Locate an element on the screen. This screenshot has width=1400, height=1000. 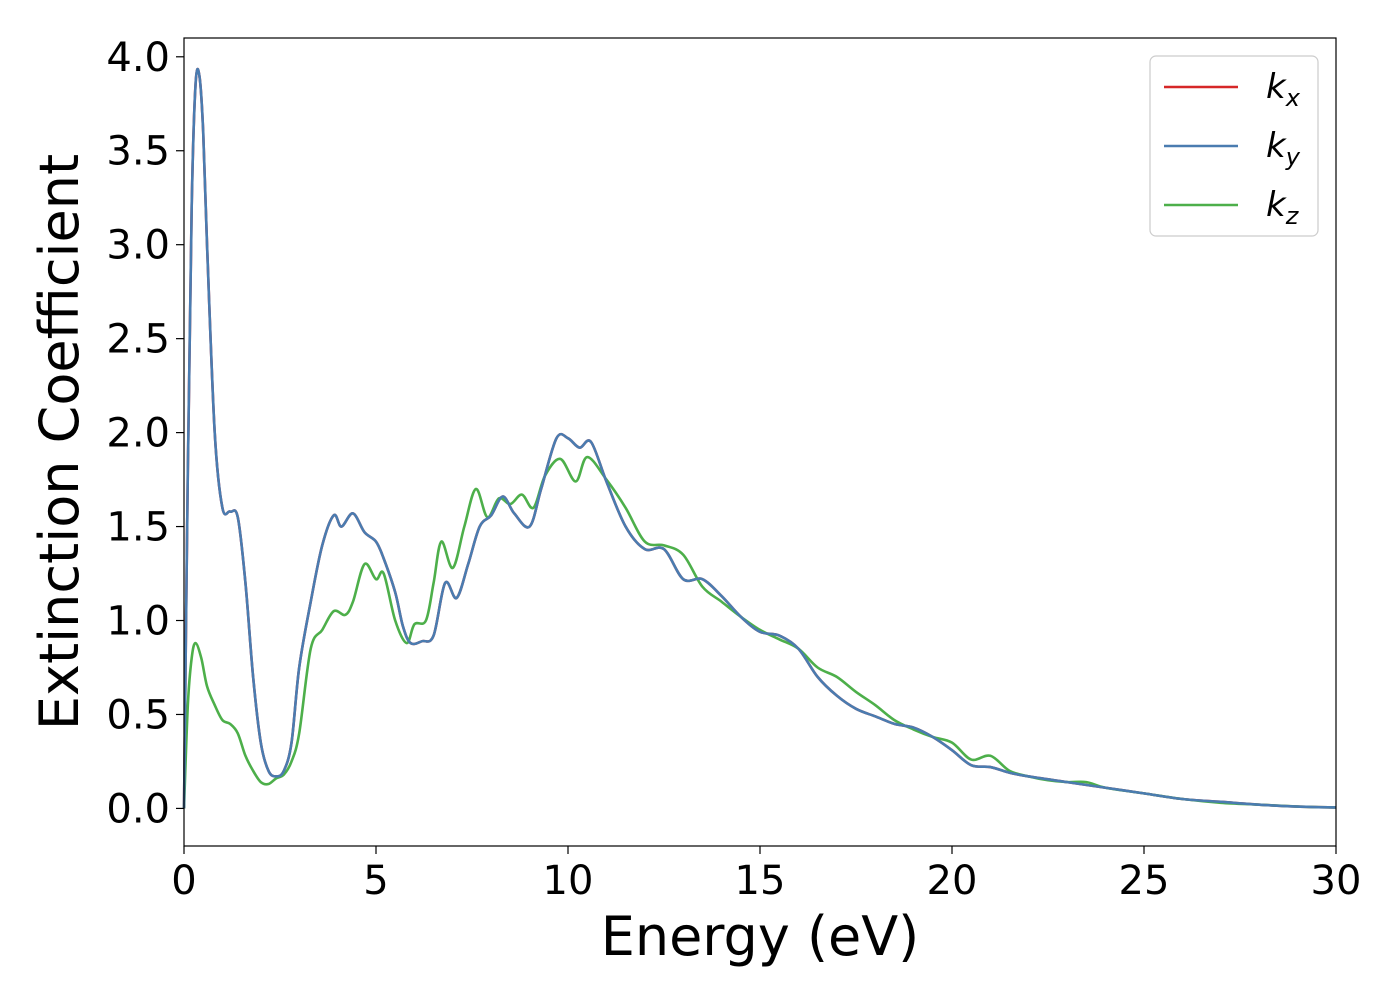
y-tick-label: 0.5 is located at coordinates (138, 715).